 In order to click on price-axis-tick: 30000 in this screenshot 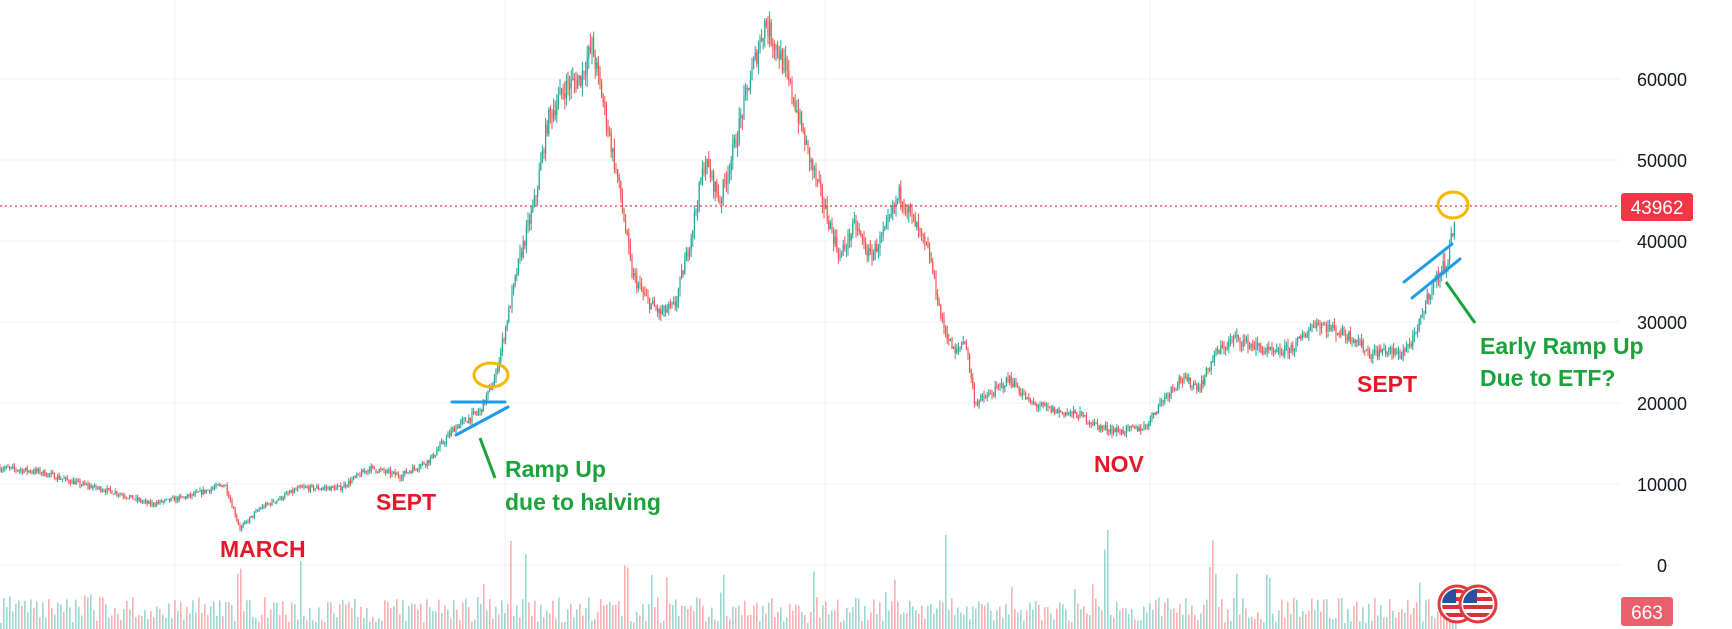, I will do `click(1662, 323)`.